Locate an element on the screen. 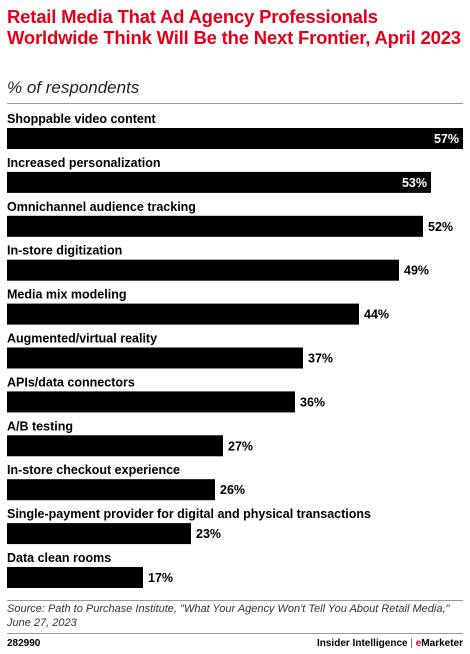 The image size is (470, 654). bar-label: Augmented/virtual reality is located at coordinates (82, 339).